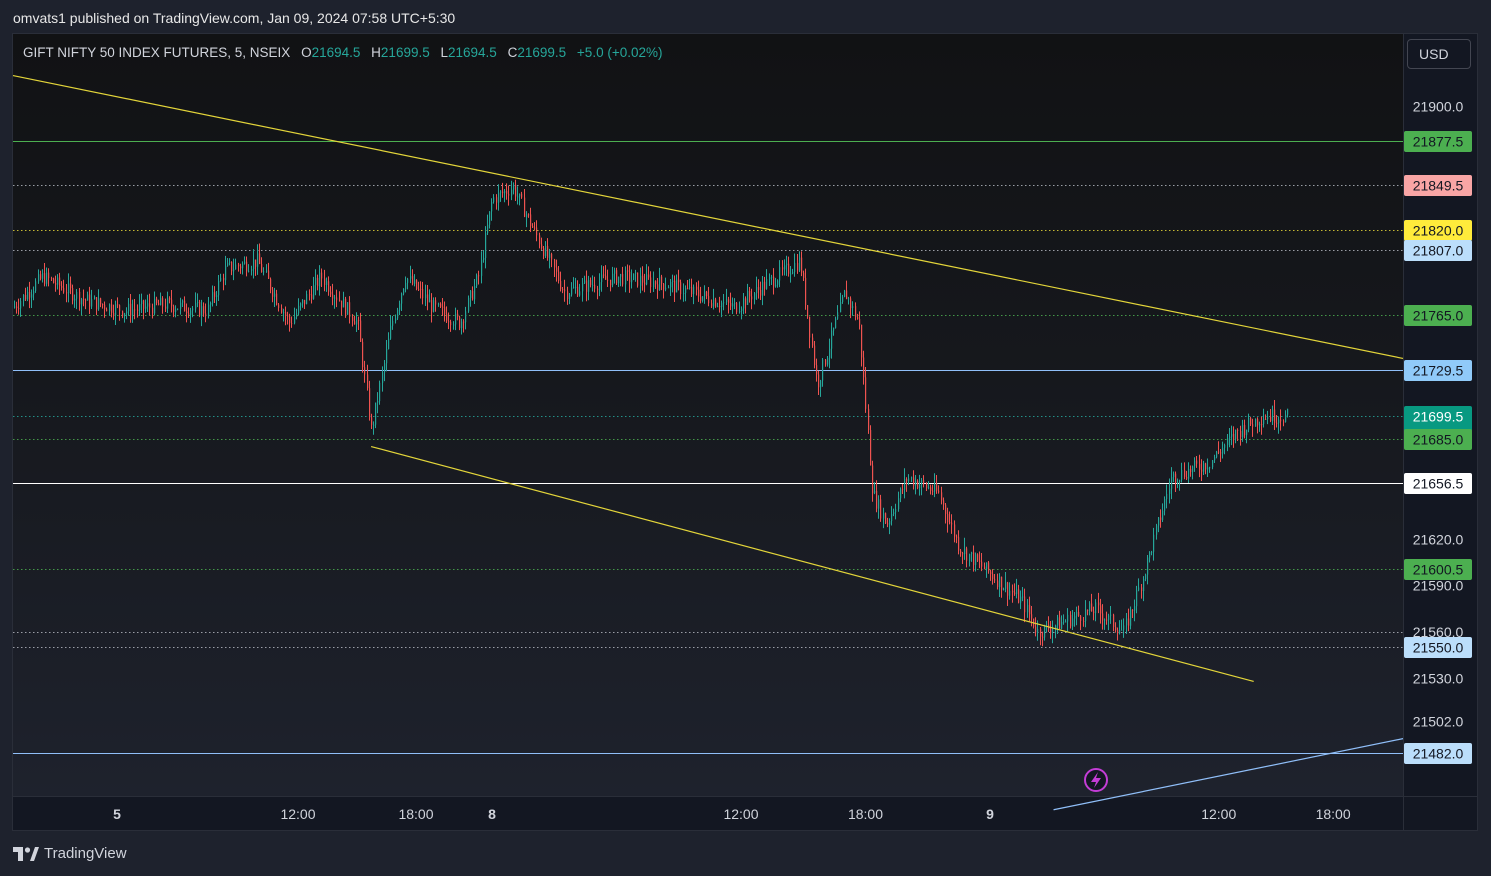 The width and height of the screenshot is (1491, 876). I want to click on legend-close-value: 21699.5, so click(542, 52).